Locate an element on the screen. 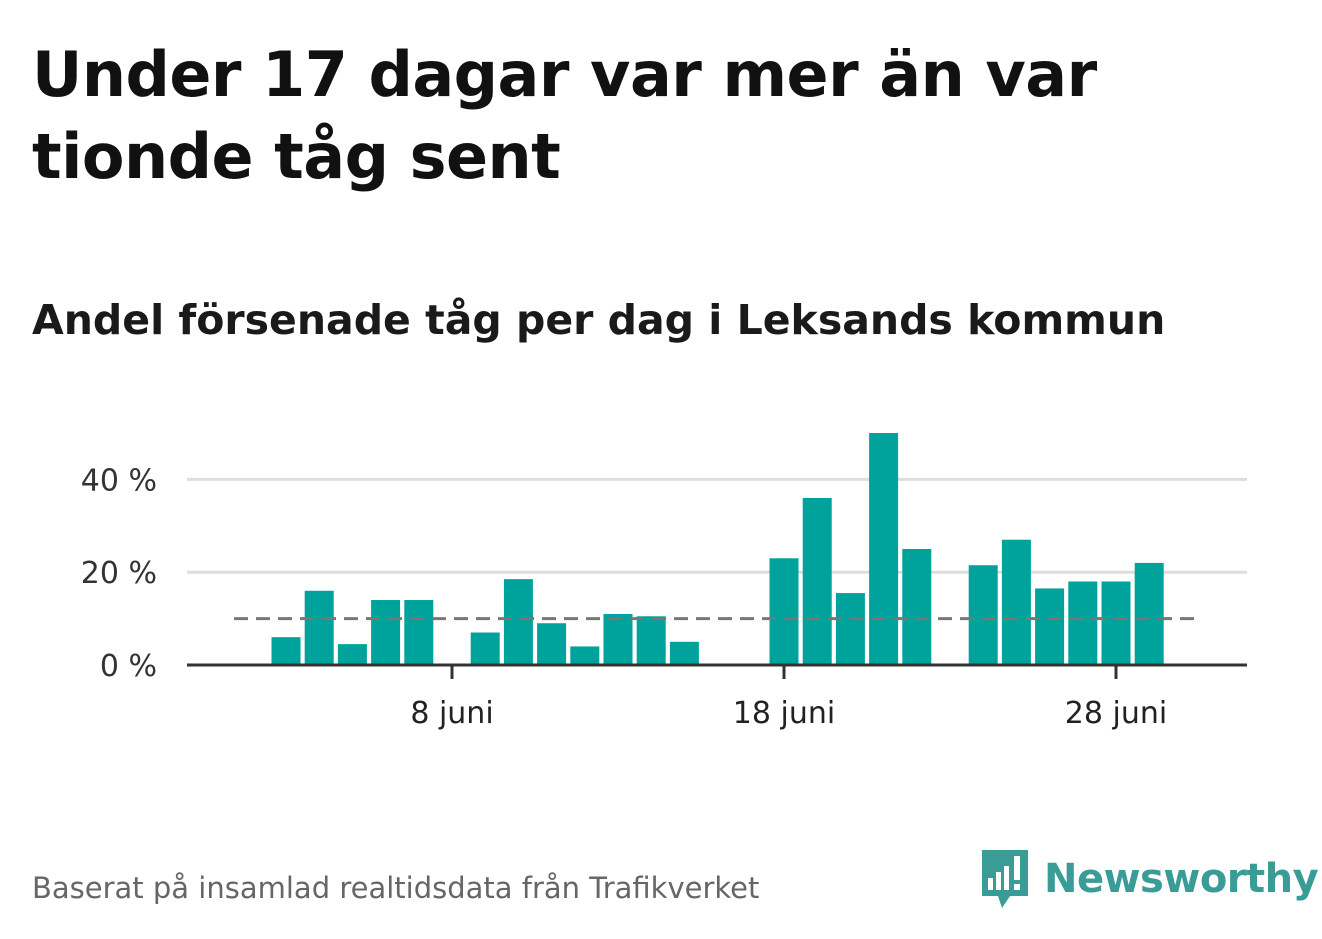  x-tick-label: 18 juni is located at coordinates (784, 713).